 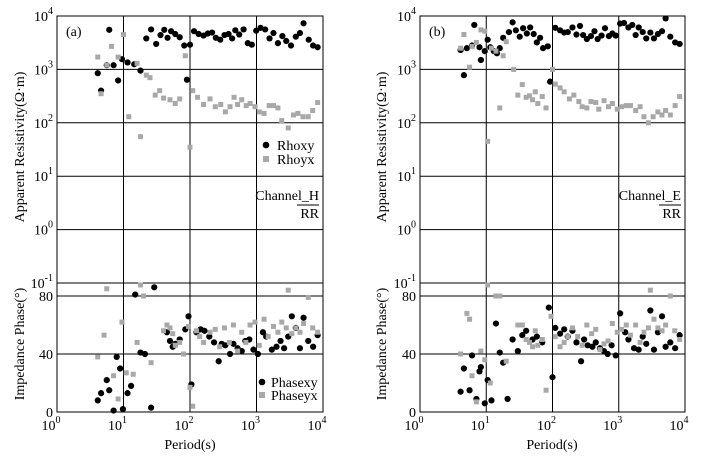 I want to click on xtick-exponent: 0, so click(x=421, y=420).